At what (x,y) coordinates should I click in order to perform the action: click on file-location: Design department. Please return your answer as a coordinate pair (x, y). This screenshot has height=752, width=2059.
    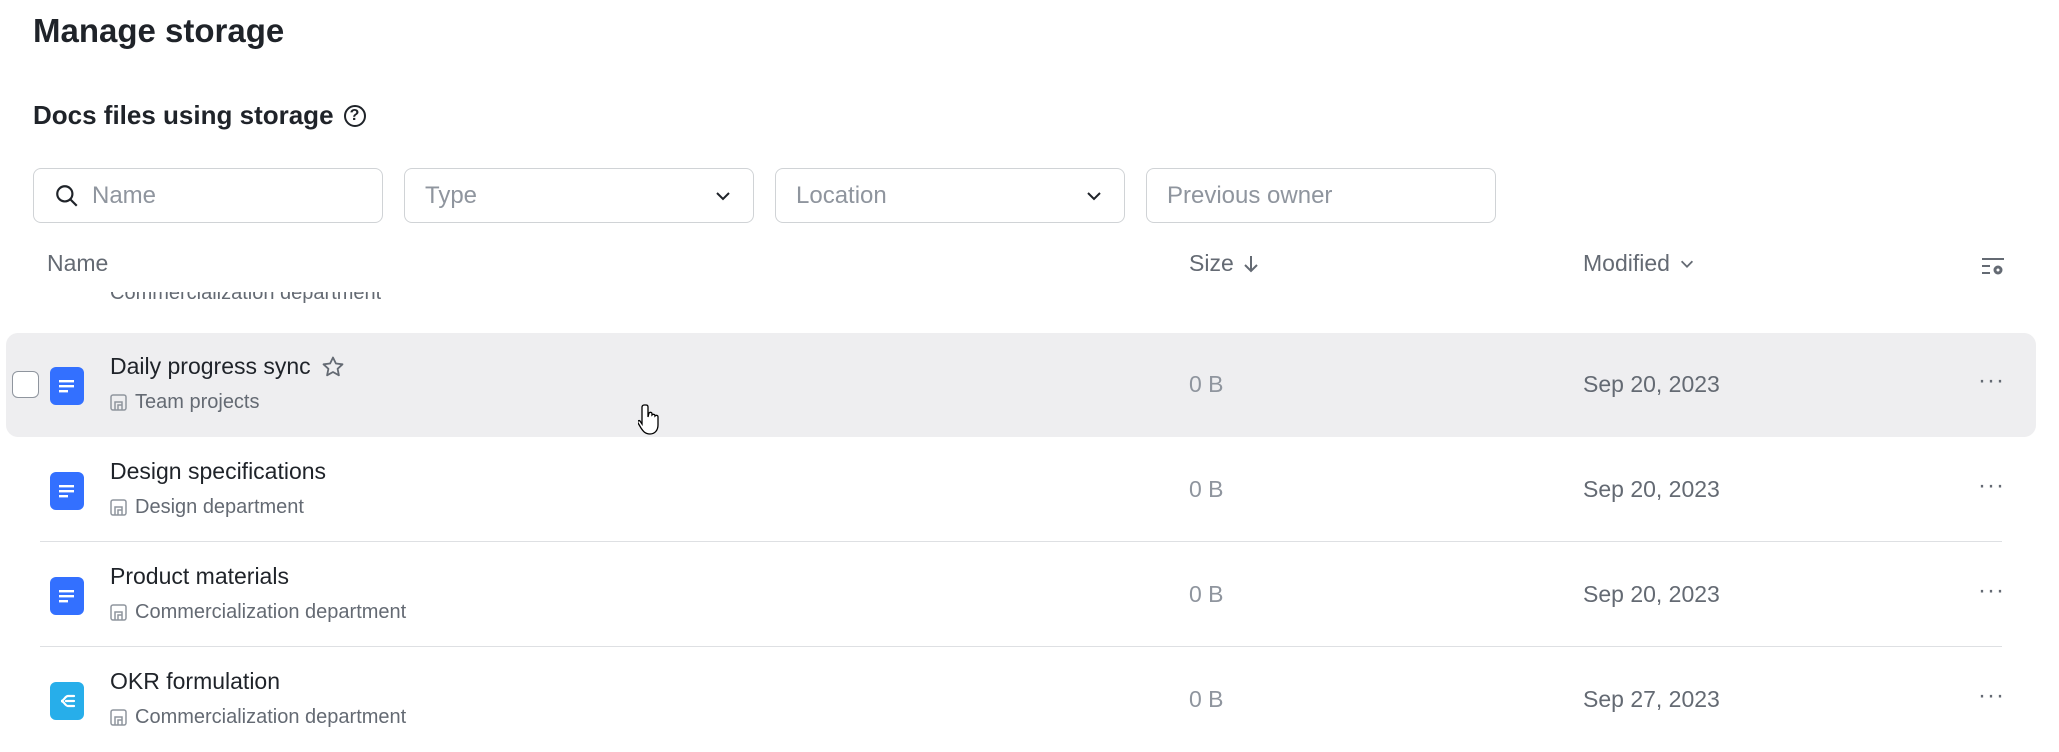
    Looking at the image, I should click on (207, 507).